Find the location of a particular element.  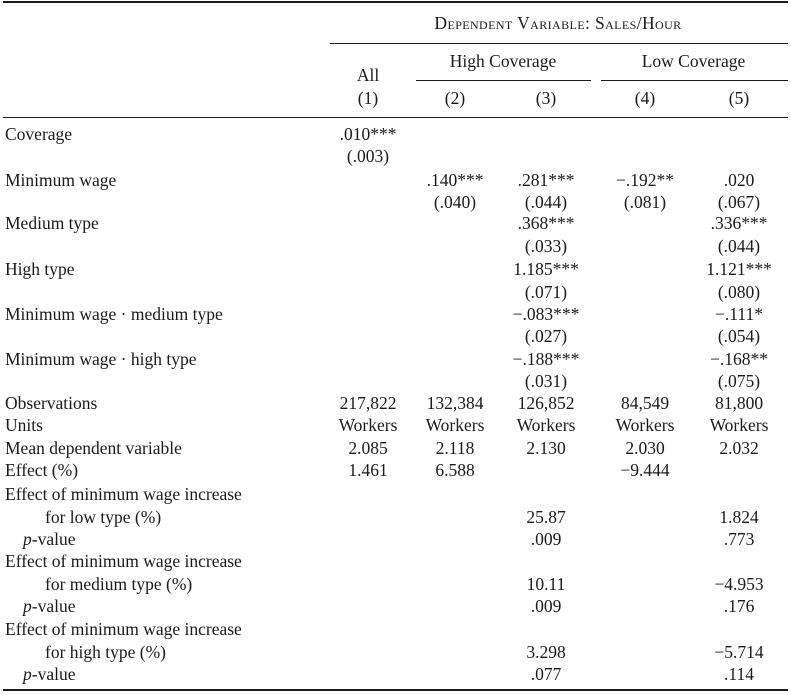

row-label-effect-high-1: Effect of minimum wage increase is located at coordinates (123, 629).